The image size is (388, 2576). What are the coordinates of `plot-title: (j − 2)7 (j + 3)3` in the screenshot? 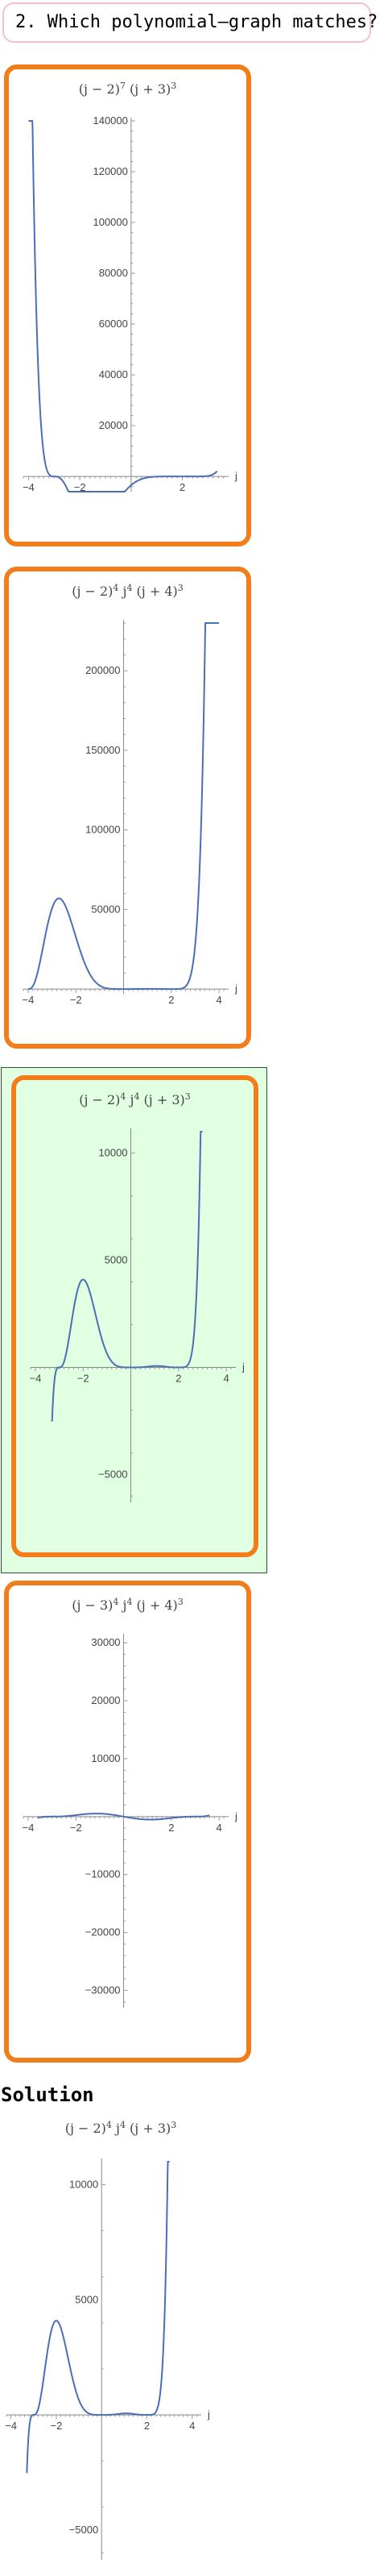 It's located at (128, 89).